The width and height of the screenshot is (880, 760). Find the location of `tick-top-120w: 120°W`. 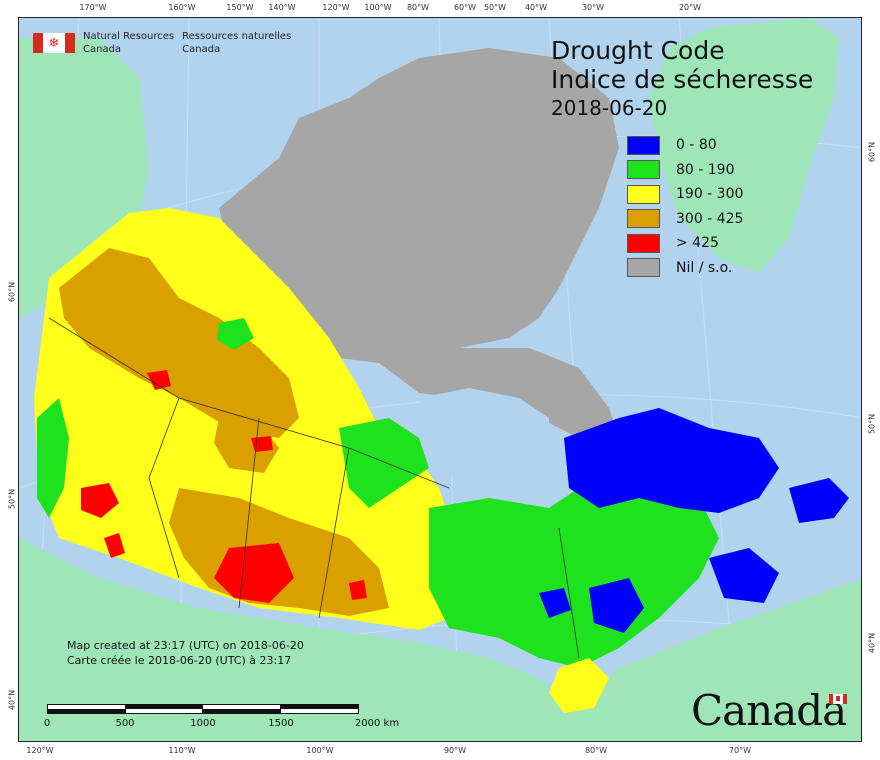

tick-top-120w: 120°W is located at coordinates (336, 7).